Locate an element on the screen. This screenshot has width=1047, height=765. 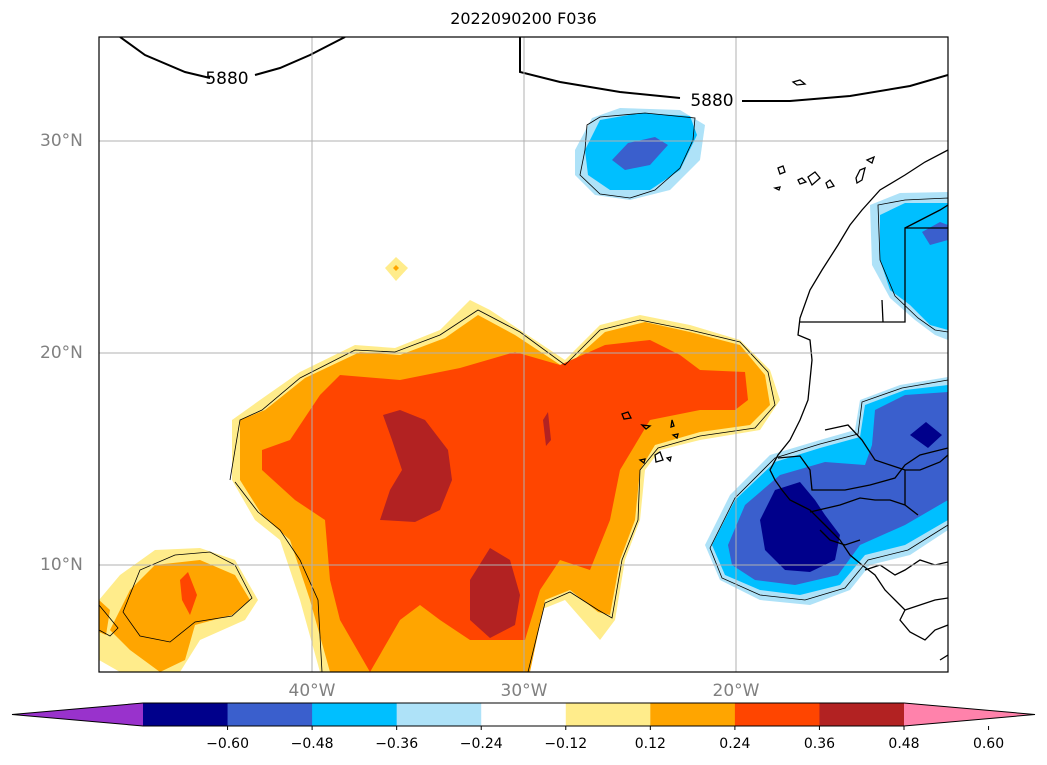
colorbar-extend-high is located at coordinates (969, 714).